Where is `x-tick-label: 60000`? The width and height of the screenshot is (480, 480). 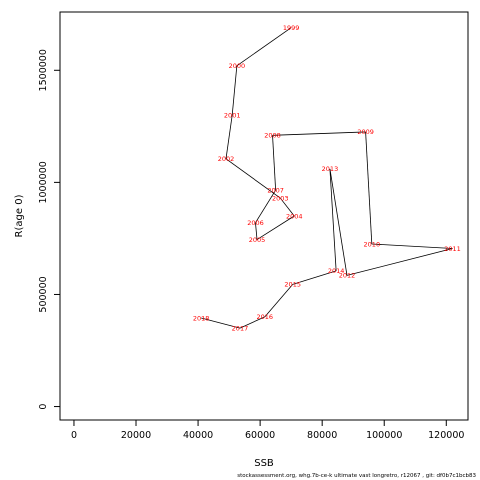
x-tick-label: 60000 is located at coordinates (260, 435).